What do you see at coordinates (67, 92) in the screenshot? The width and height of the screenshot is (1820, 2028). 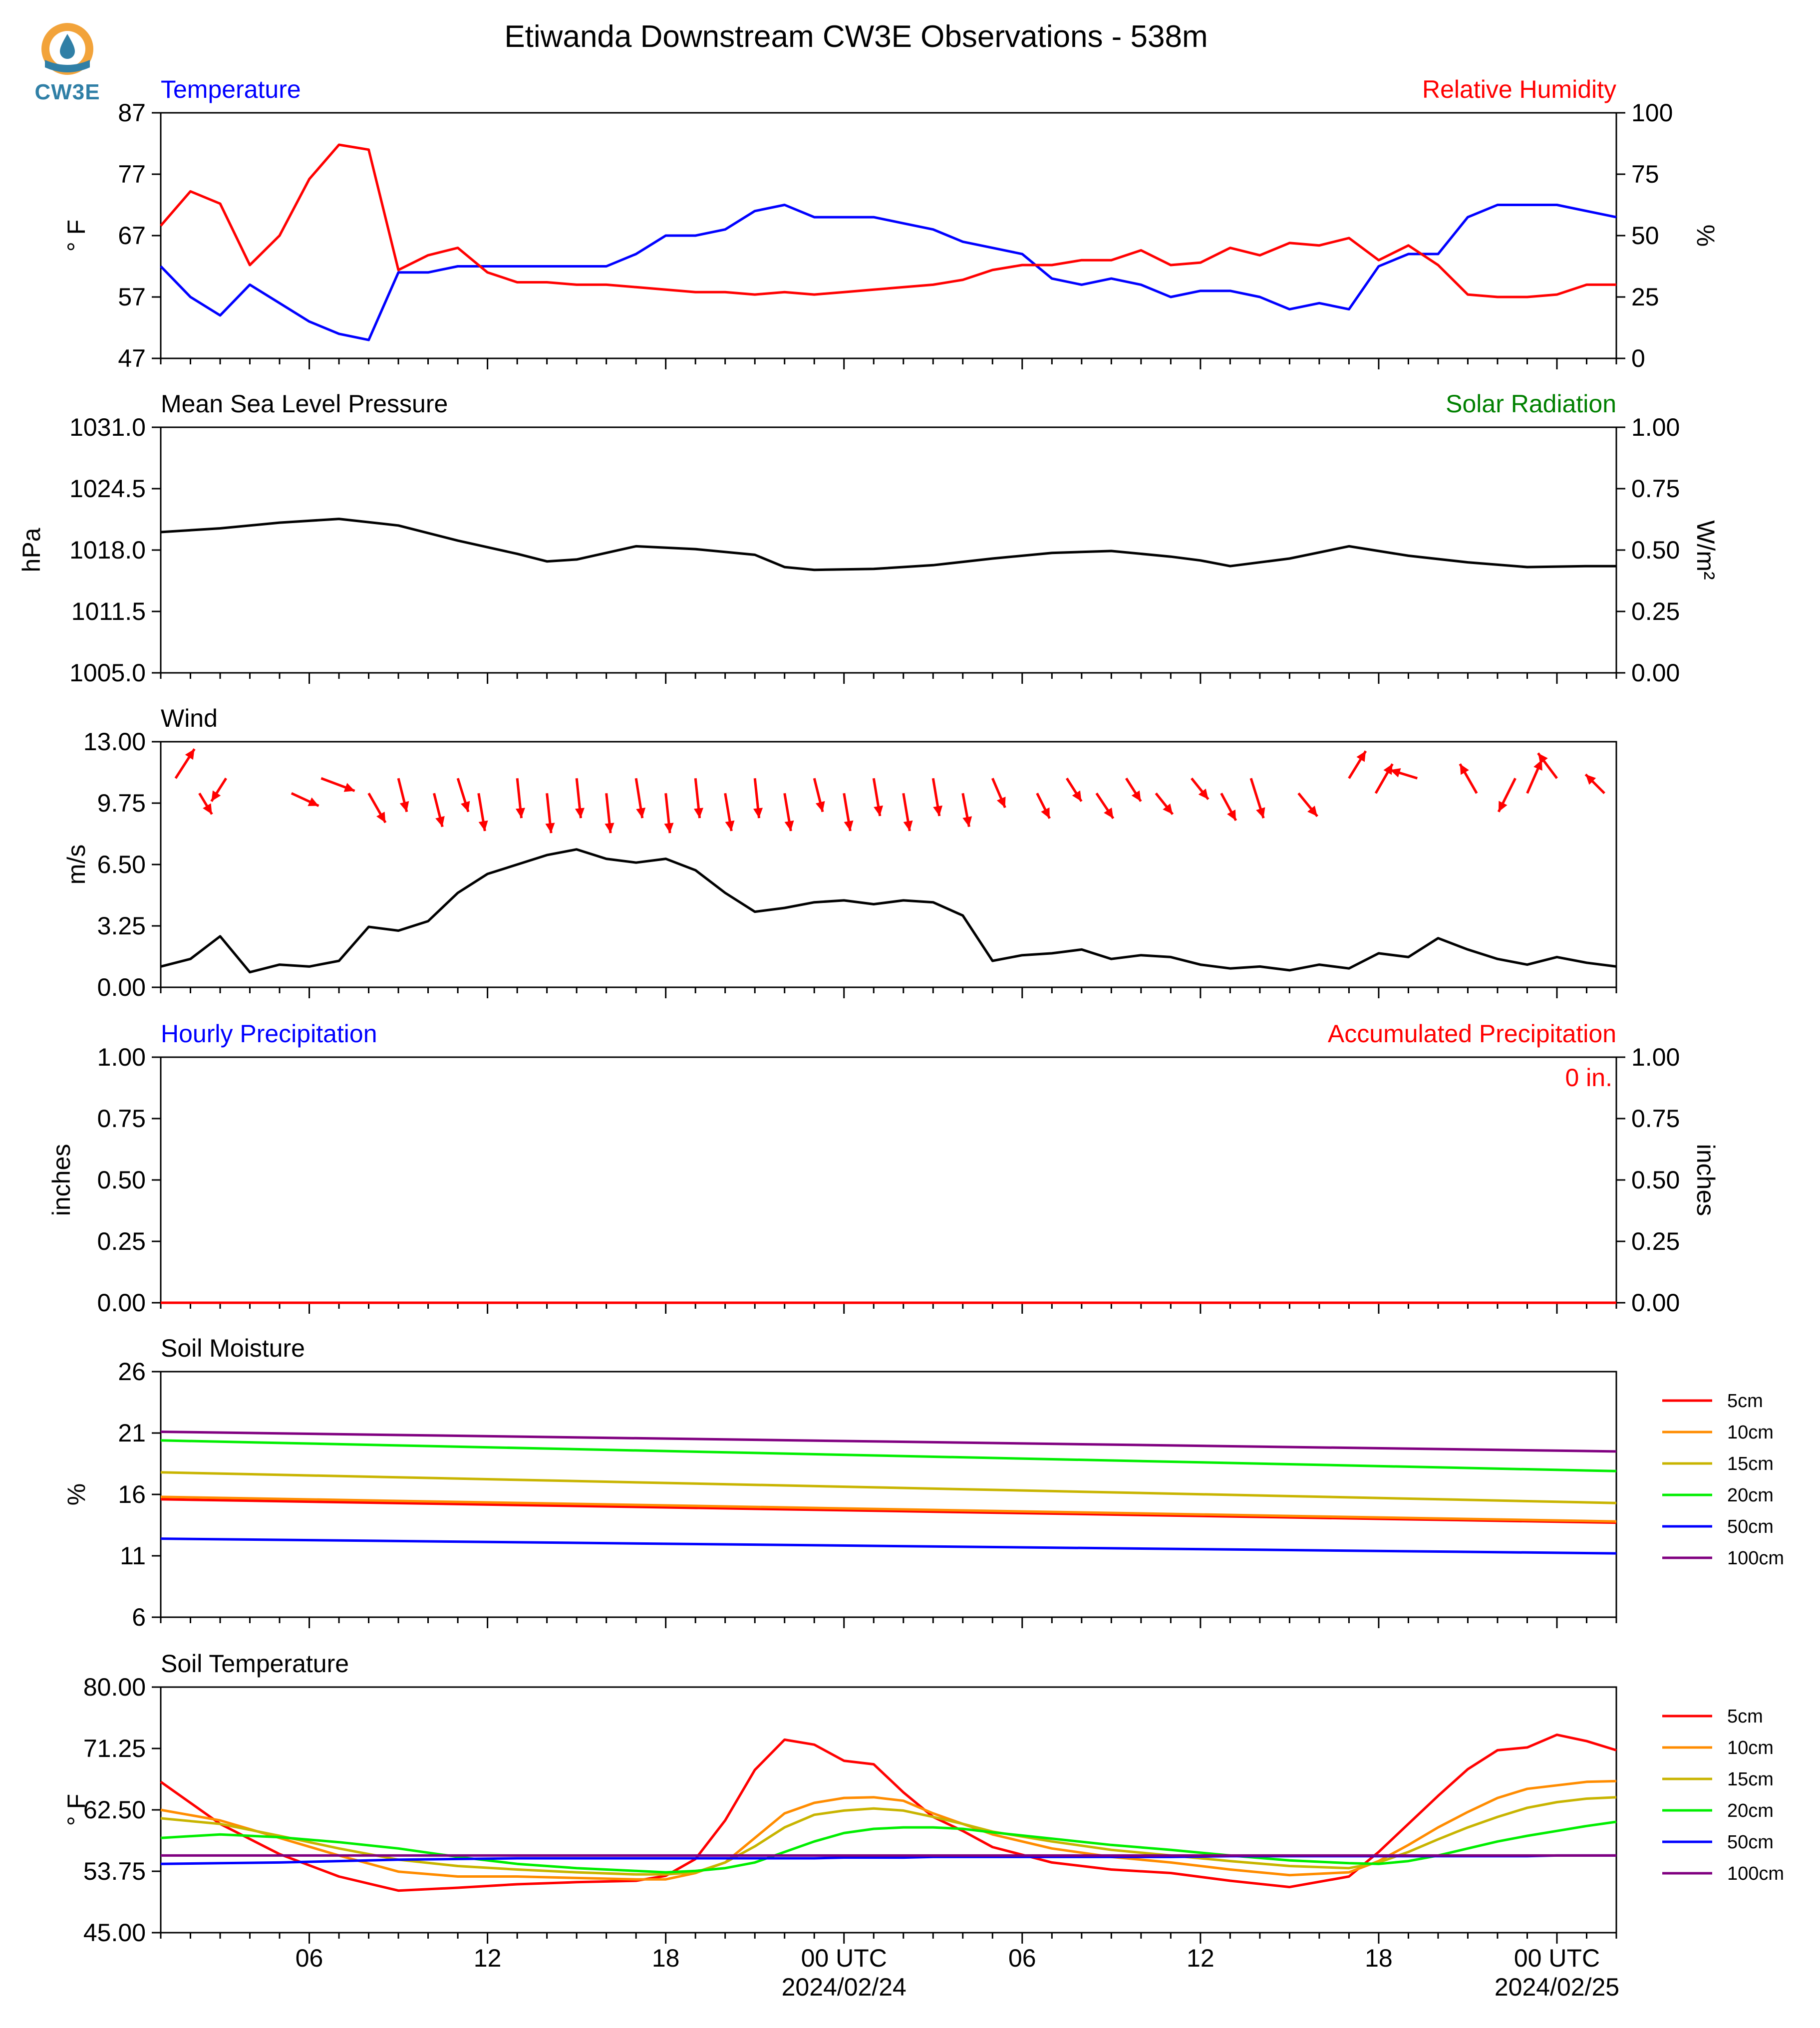 I see `logo-text: CW3E` at bounding box center [67, 92].